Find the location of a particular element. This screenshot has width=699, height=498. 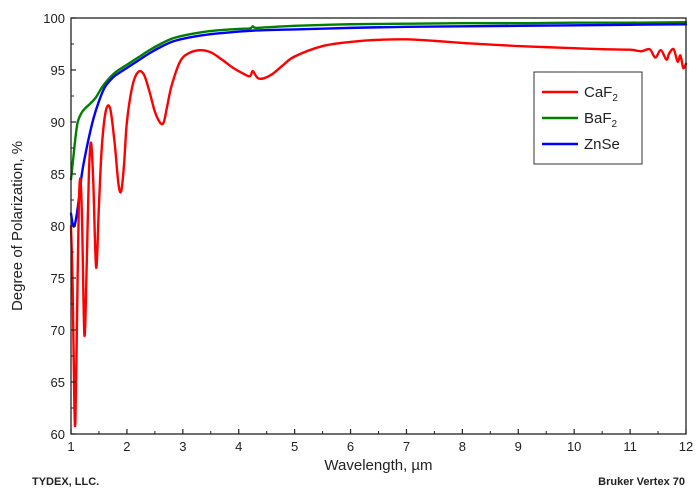

y-tick-label: 65 is located at coordinates (58, 382).